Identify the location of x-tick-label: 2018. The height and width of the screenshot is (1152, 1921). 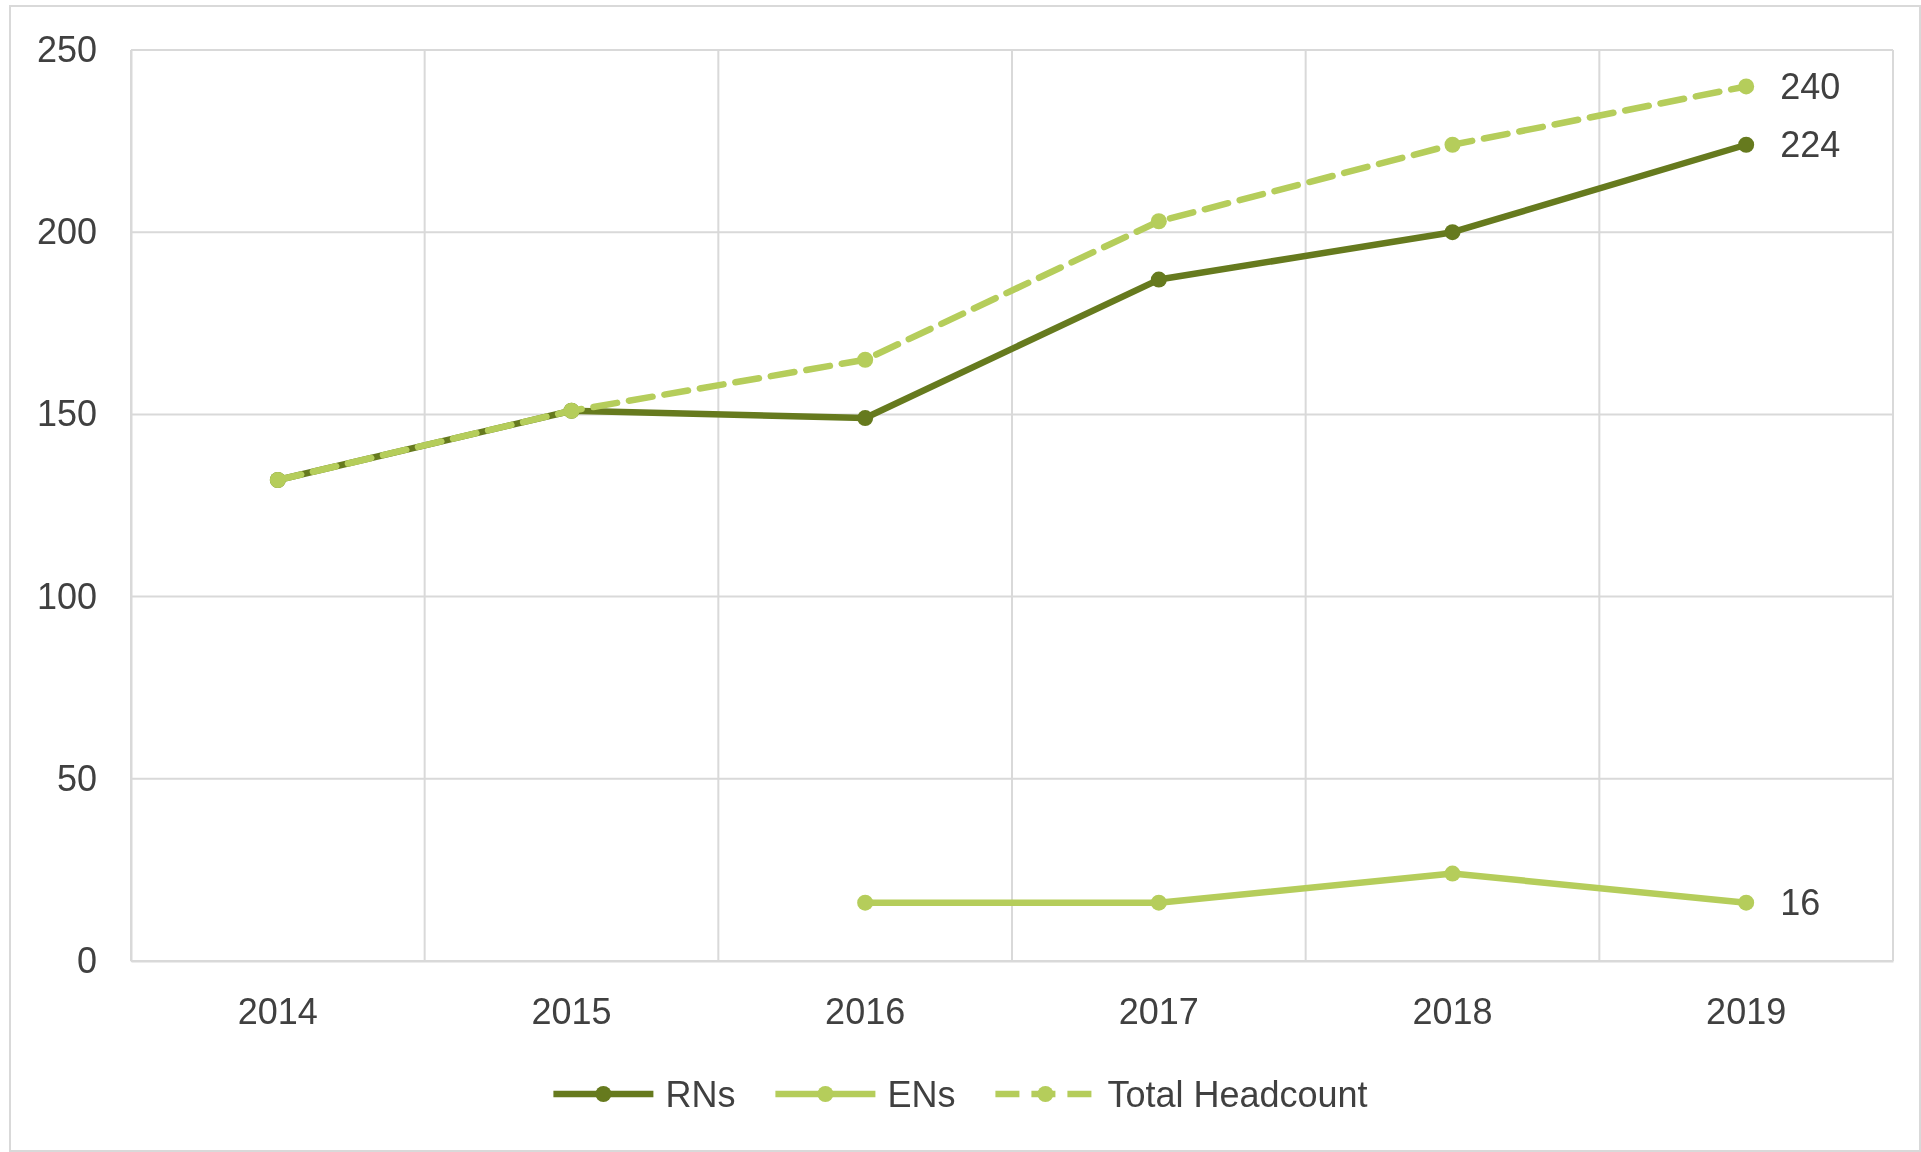
(1452, 1011).